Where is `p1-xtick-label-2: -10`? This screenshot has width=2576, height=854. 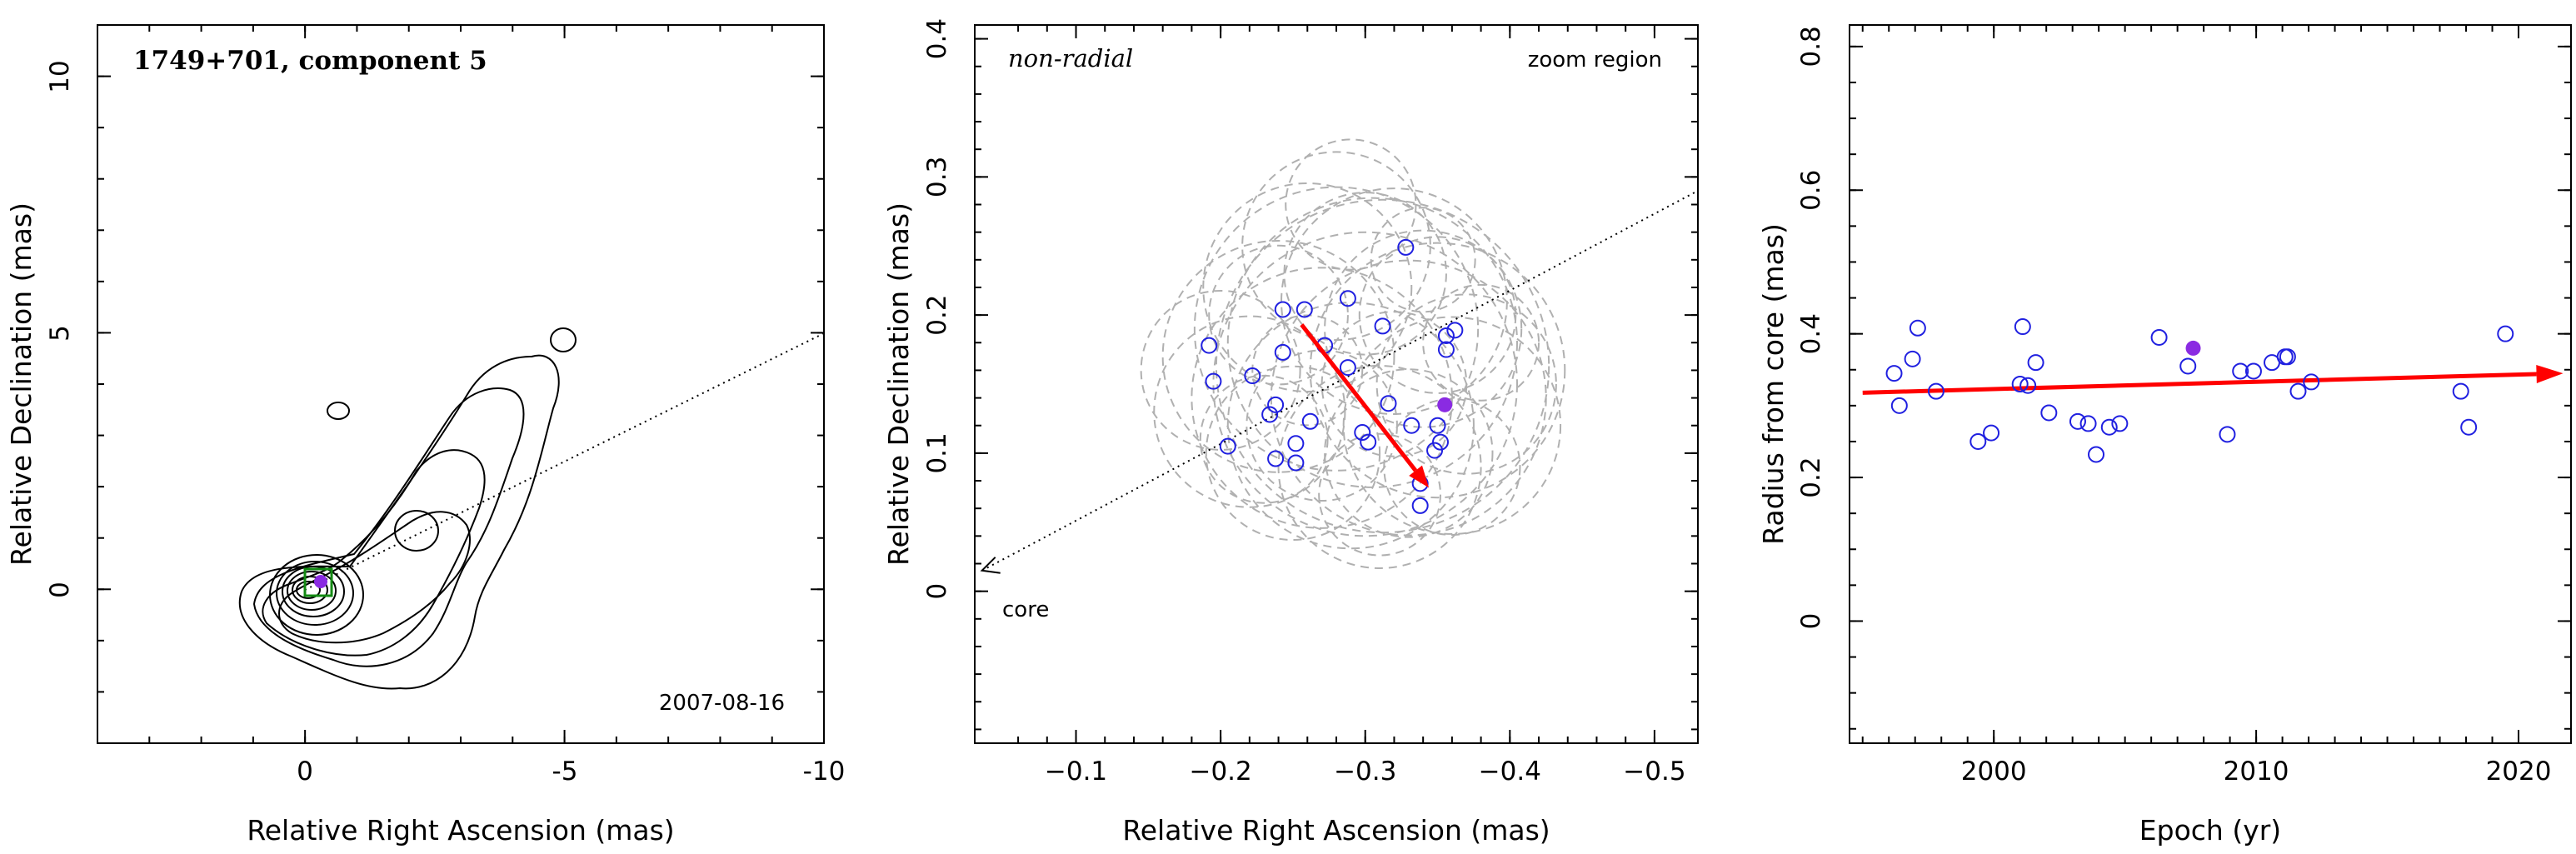 p1-xtick-label-2: -10 is located at coordinates (824, 772).